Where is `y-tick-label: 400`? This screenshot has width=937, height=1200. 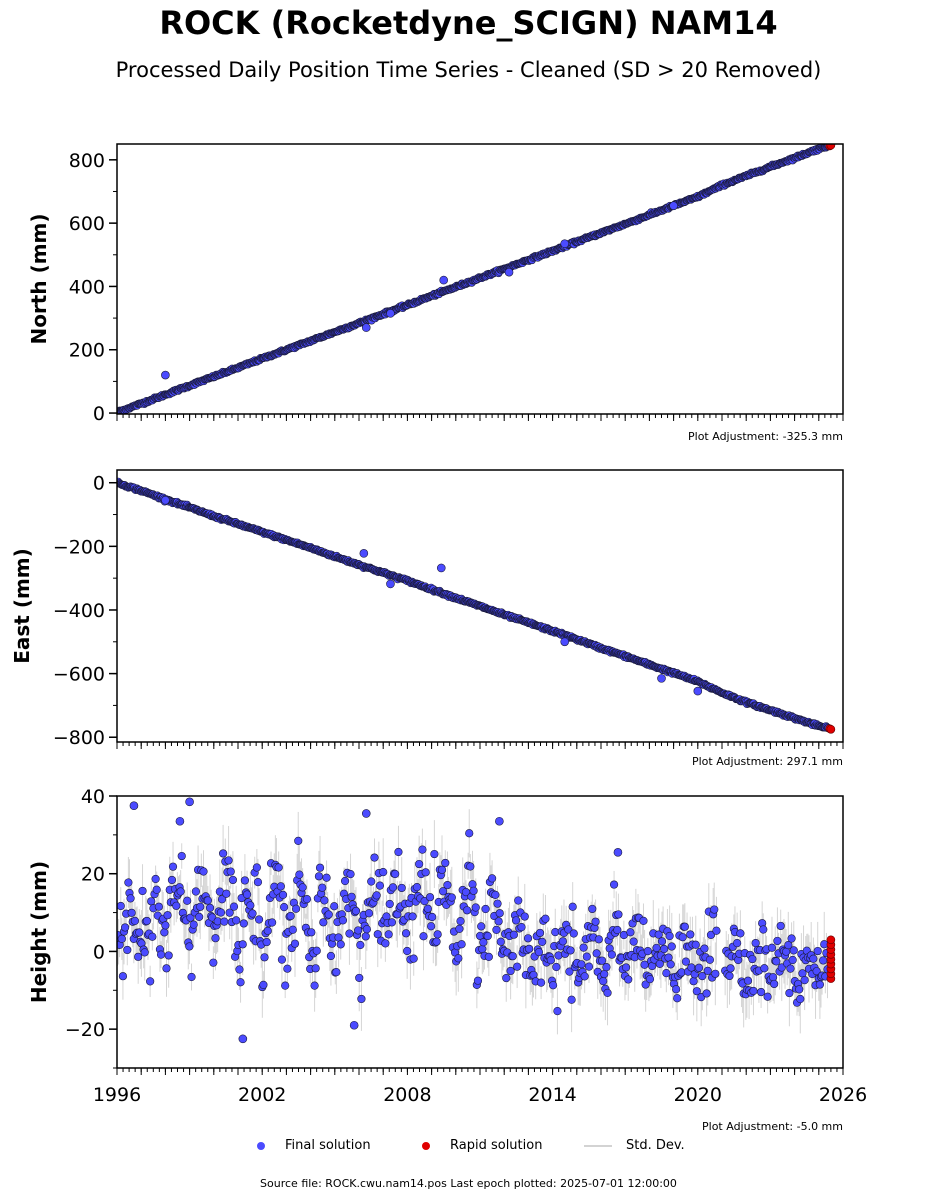
y-tick-label: 400 is located at coordinates (87, 287).